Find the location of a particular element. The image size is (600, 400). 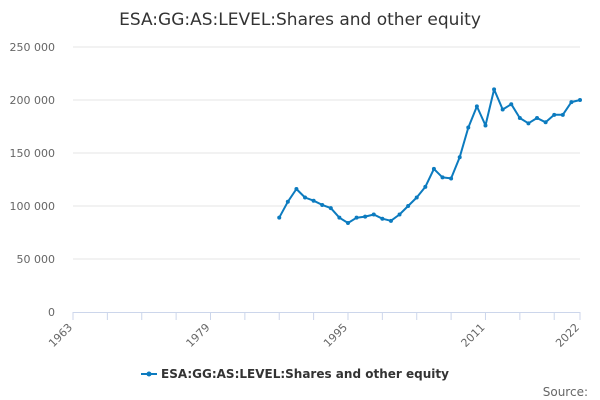

chart-title: ESA:GG:AS:LEVEL:Shares and other equity is located at coordinates (300, 20).